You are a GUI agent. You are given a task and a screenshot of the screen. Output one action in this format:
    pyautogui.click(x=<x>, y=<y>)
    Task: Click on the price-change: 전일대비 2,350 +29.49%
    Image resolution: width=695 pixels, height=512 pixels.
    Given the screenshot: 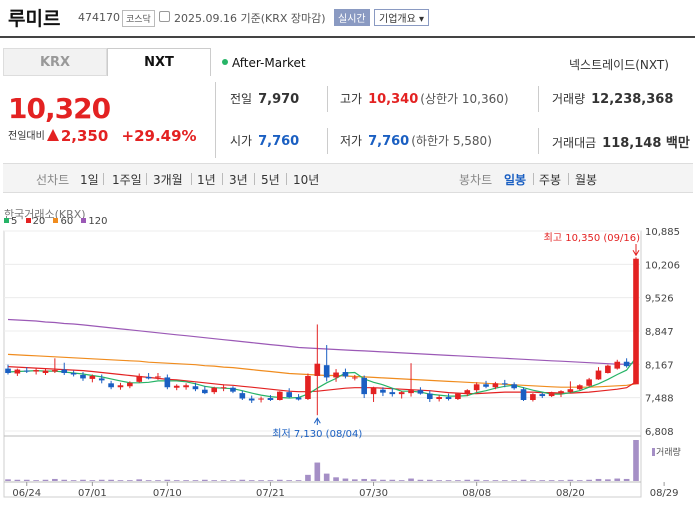 What is the action you would take?
    pyautogui.click(x=102, y=136)
    